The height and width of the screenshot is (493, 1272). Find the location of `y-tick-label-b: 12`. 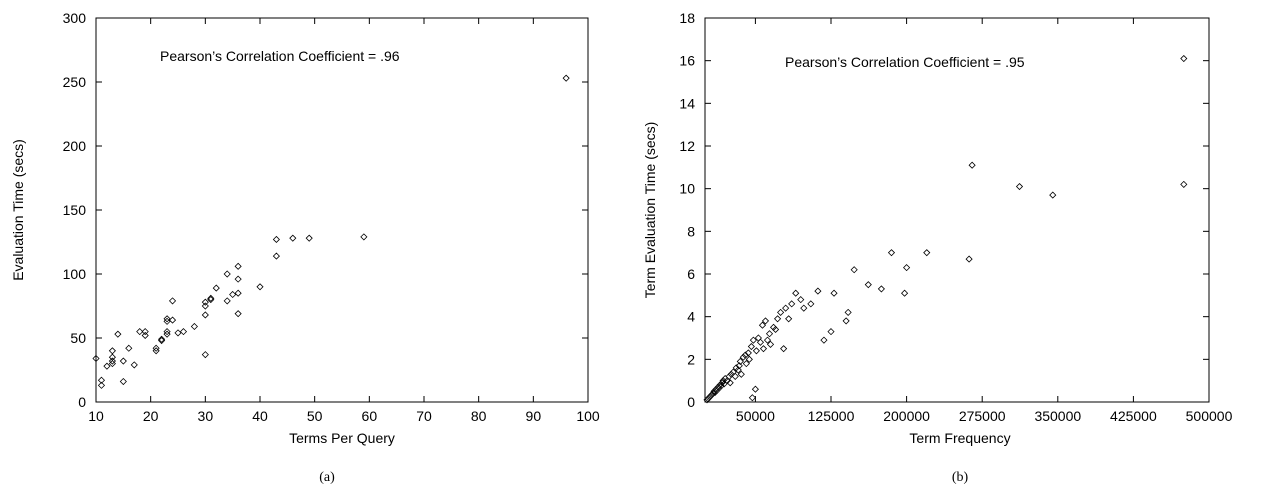

y-tick-label-b: 12 is located at coordinates (687, 146).